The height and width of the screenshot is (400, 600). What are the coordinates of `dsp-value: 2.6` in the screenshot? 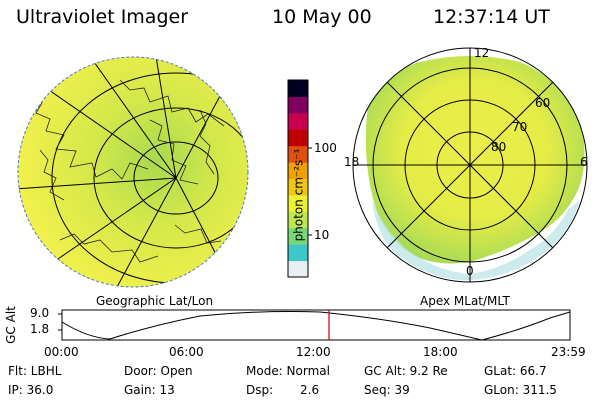 It's located at (310, 390).